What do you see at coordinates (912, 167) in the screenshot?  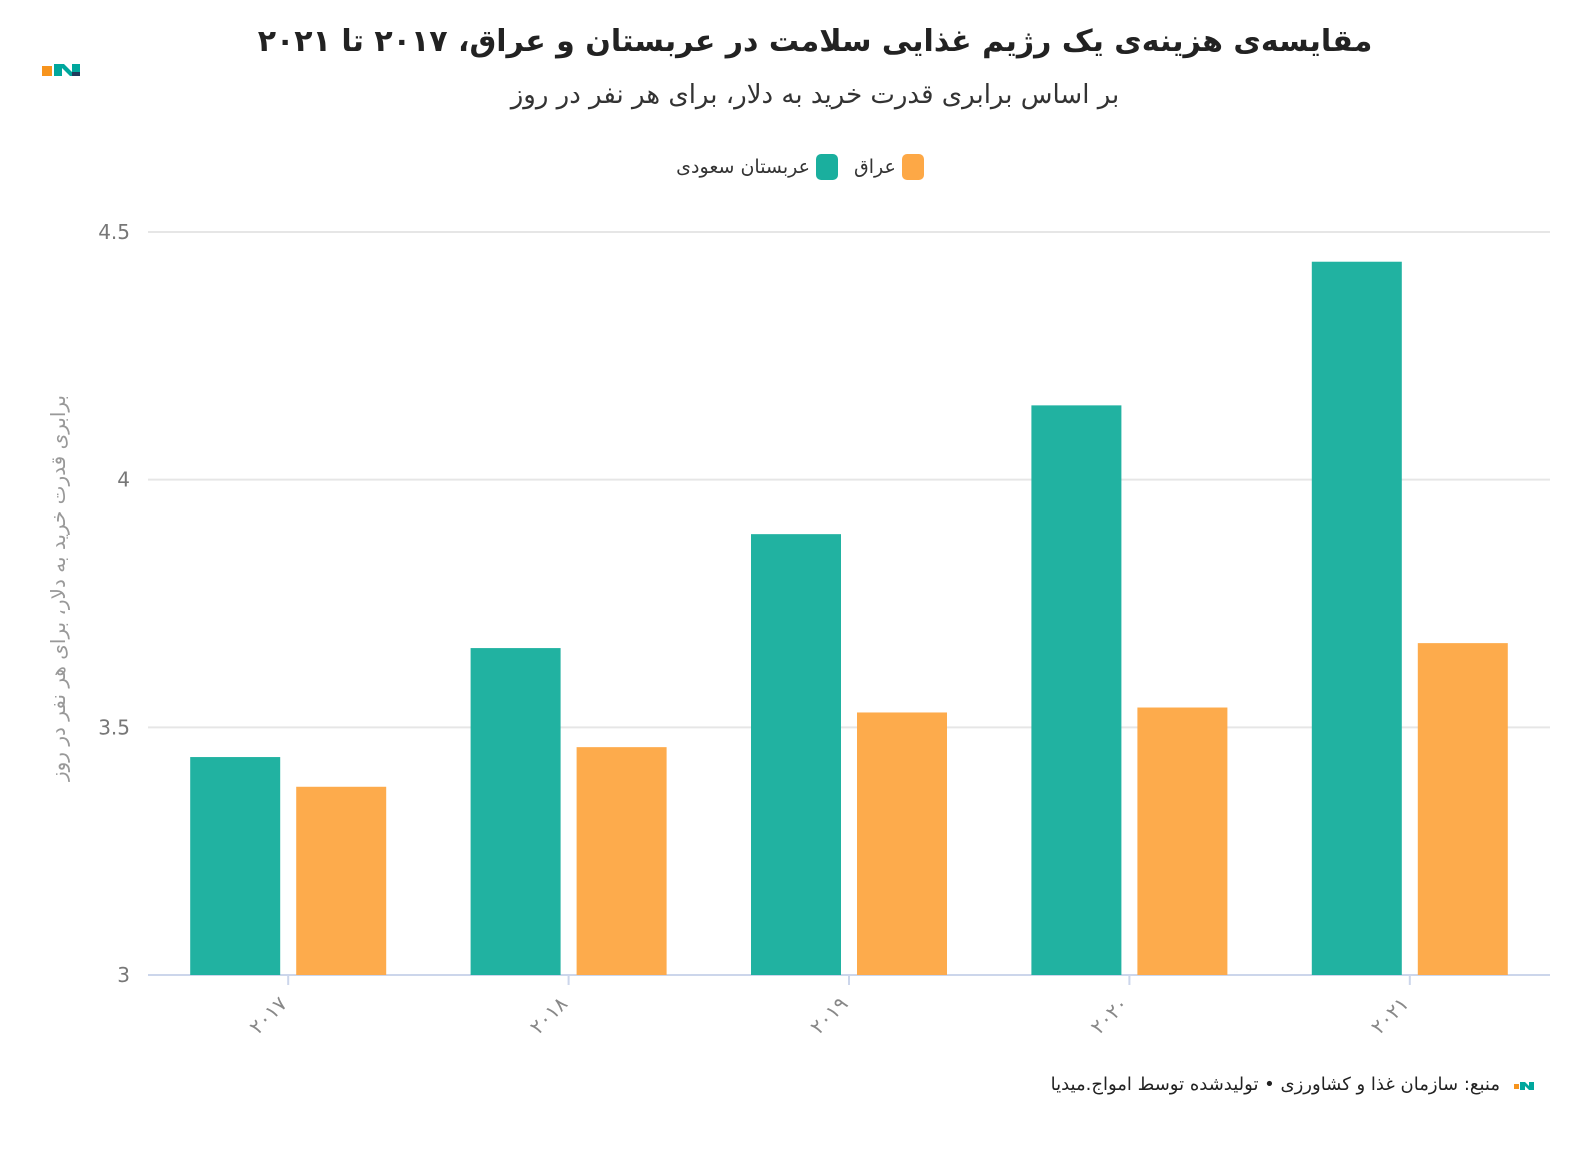 I see `legend-swatch-iraq` at bounding box center [912, 167].